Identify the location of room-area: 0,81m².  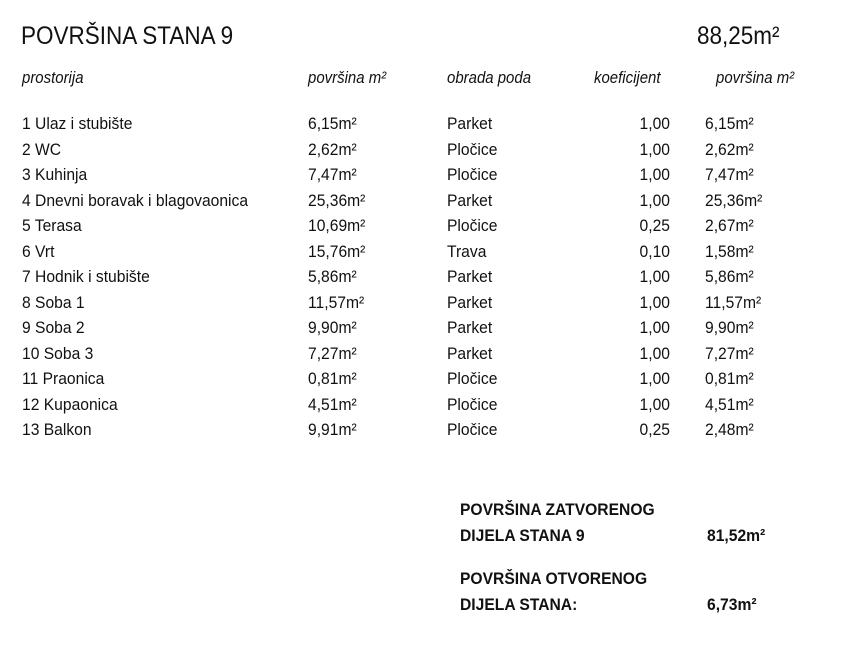
(332, 378).